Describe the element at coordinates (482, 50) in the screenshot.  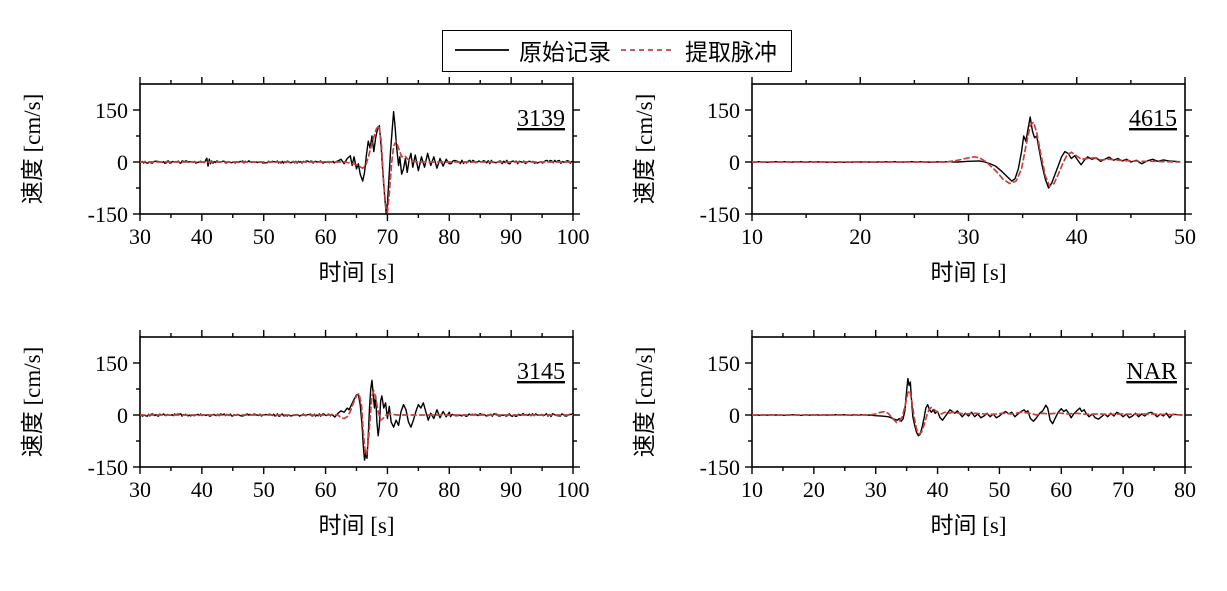
I see `legend-solid-line-sample` at that location.